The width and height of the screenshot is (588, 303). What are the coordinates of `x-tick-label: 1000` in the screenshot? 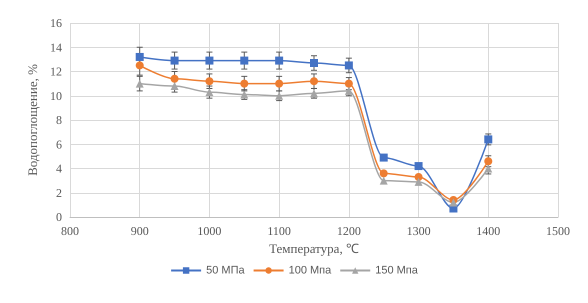 It's located at (209, 231).